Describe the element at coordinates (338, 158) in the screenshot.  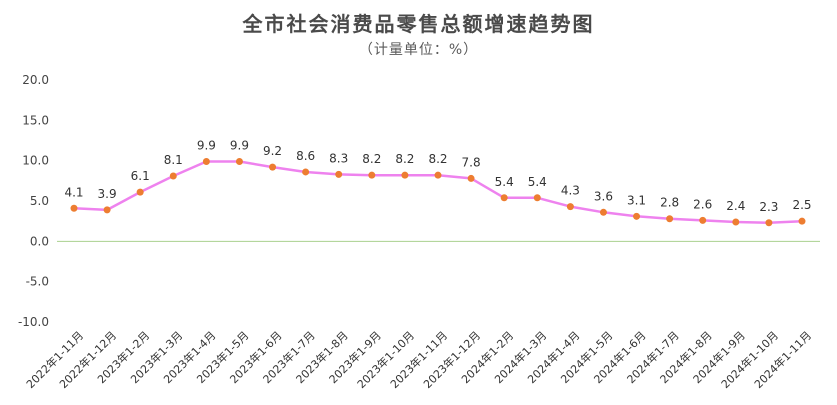
I see `data-label: 8.3` at that location.